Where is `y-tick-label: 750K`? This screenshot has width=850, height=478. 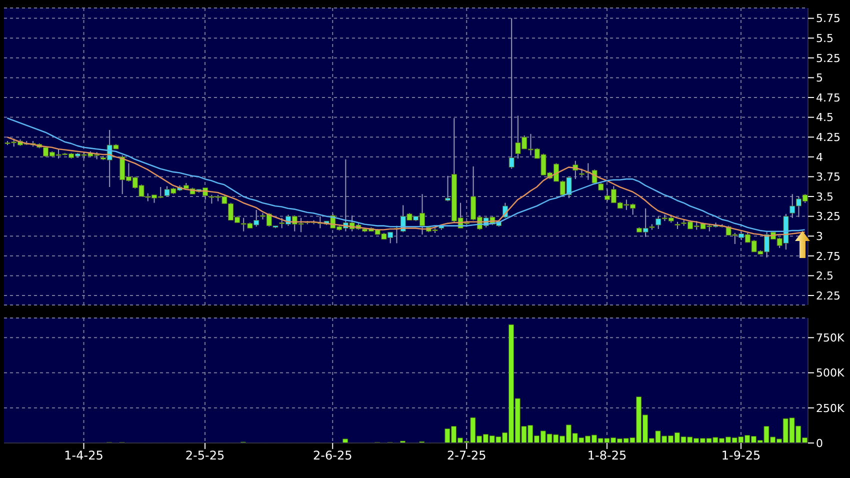
y-tick-label: 750K is located at coordinates (830, 338).